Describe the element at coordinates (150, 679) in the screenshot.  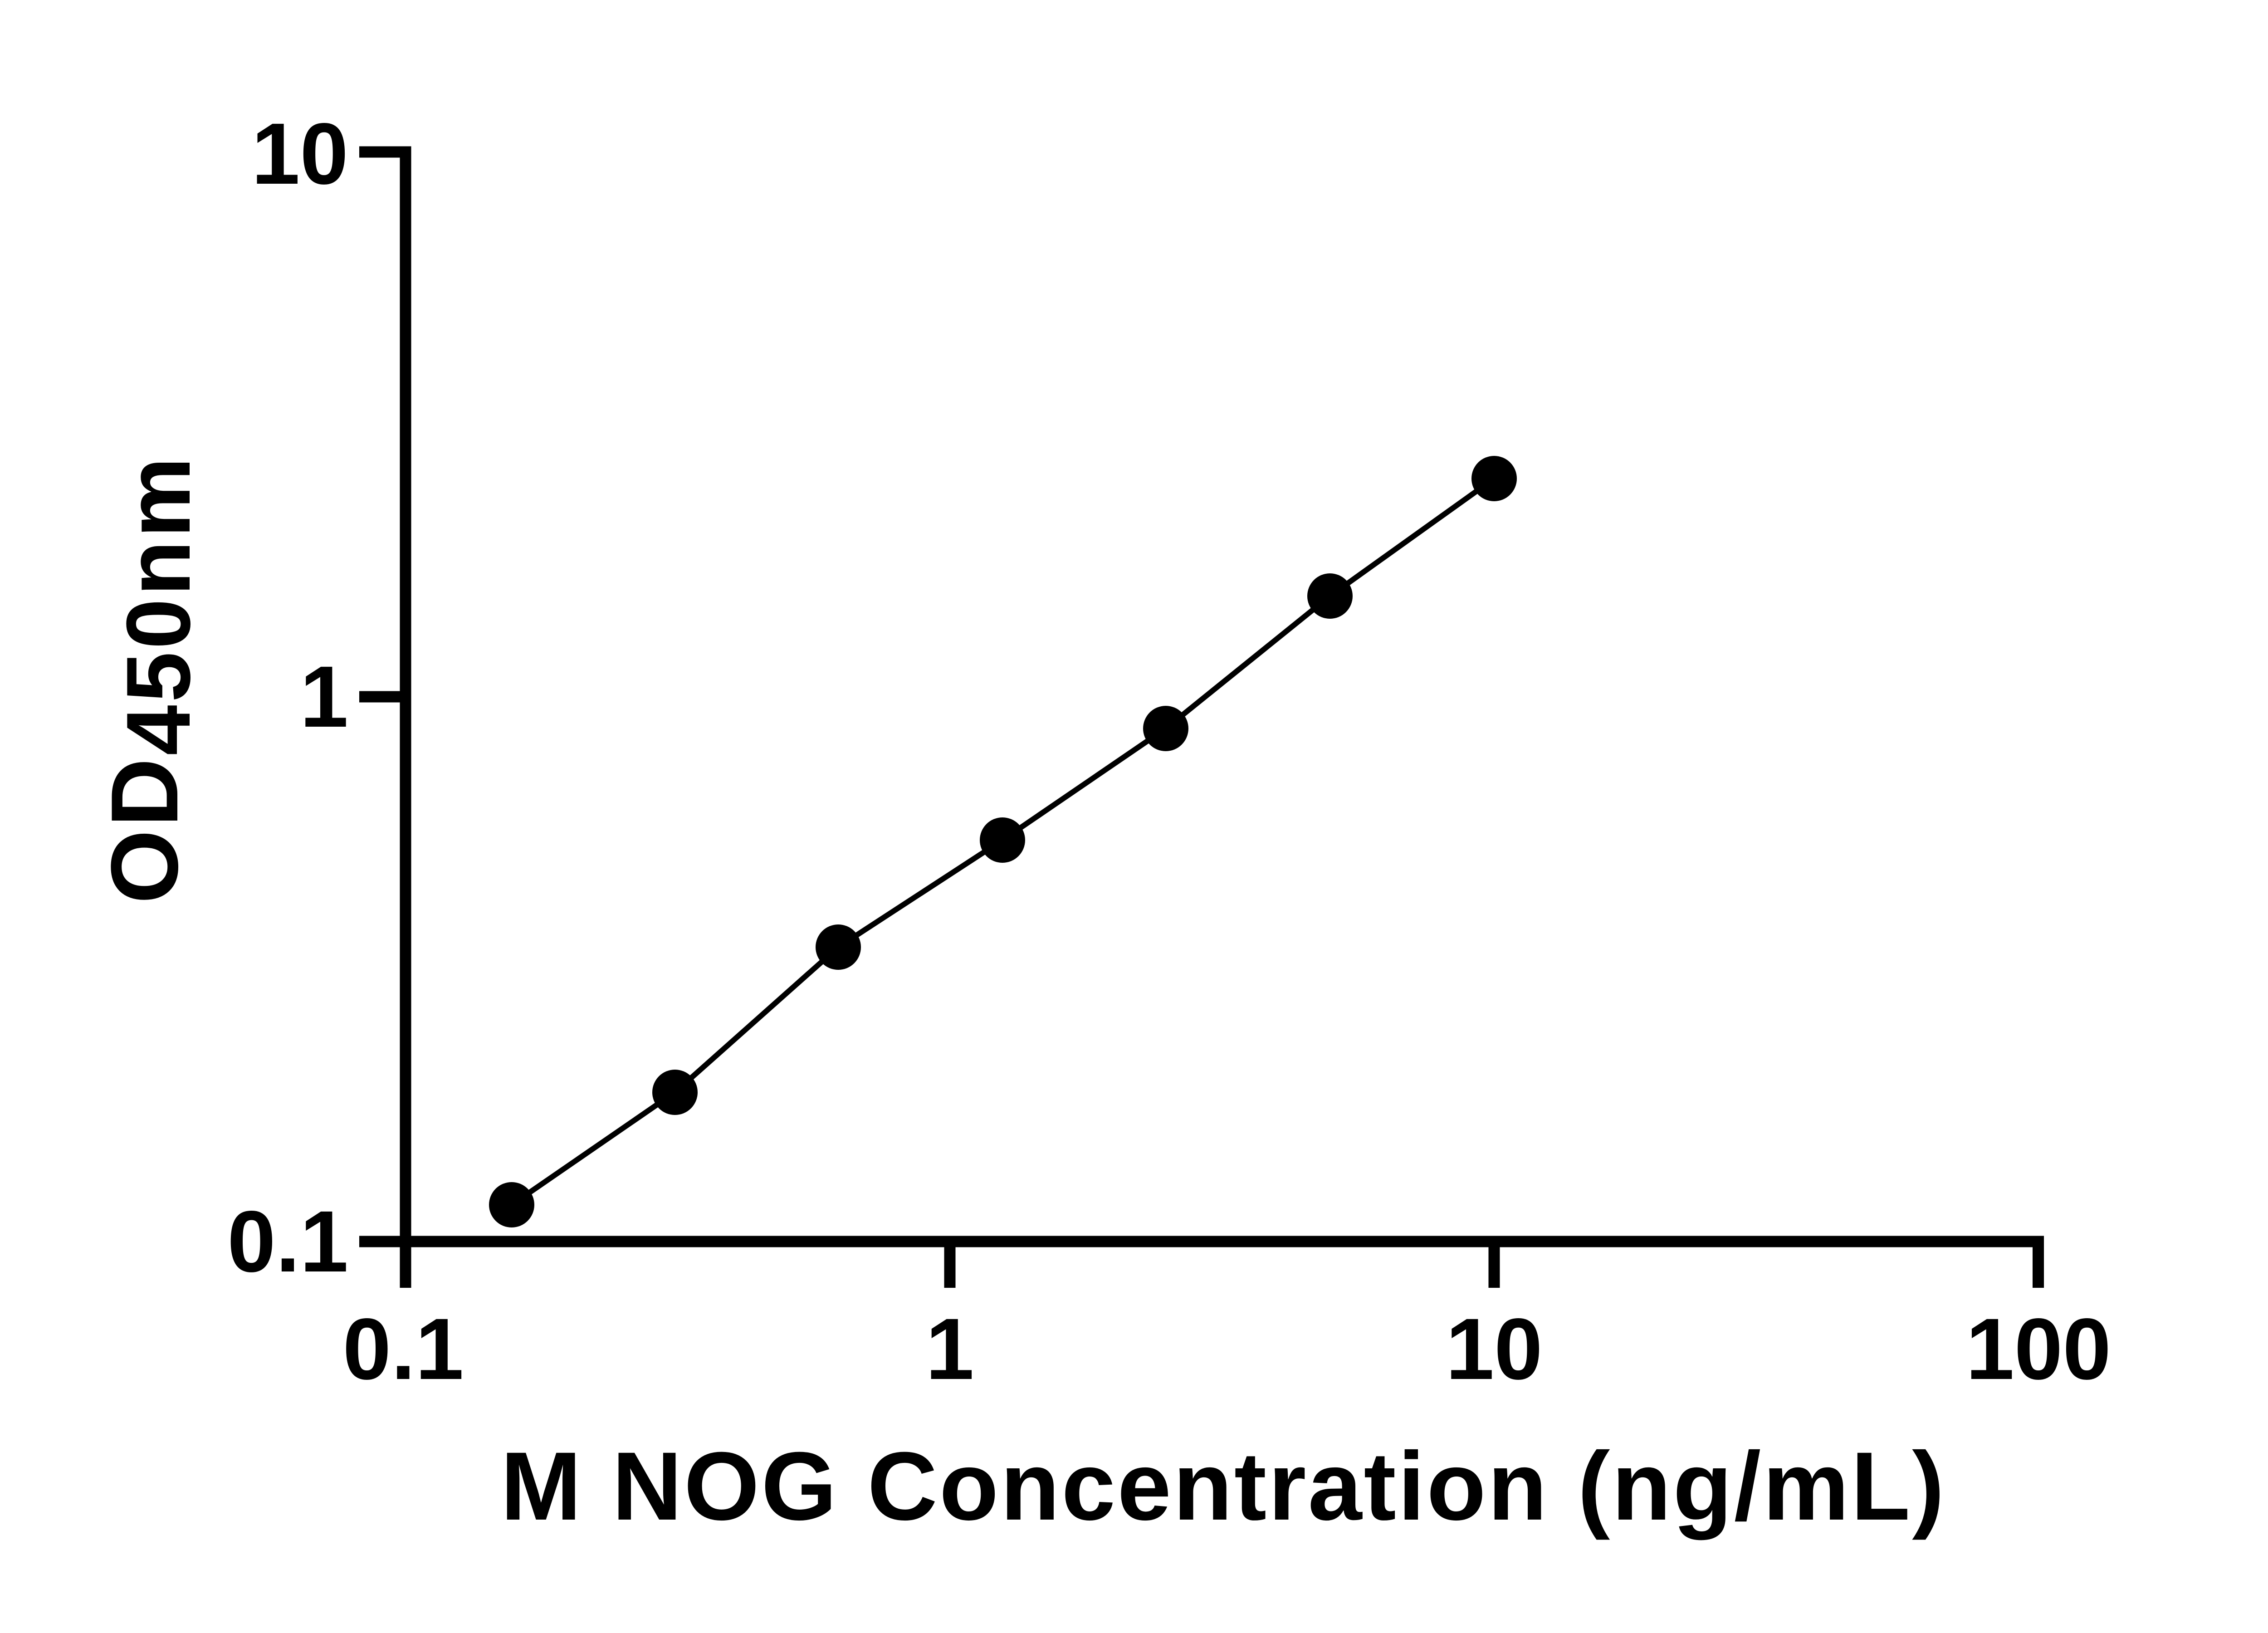
I see `svg-text: OD450nm` at that location.